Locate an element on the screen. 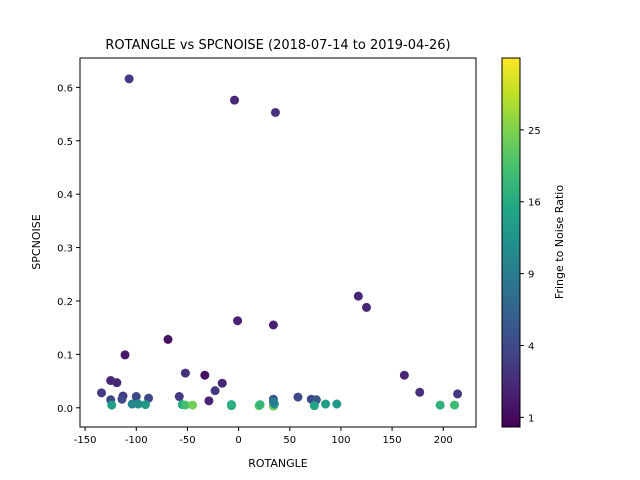  y-tick-label: 0.6 is located at coordinates (65, 88).